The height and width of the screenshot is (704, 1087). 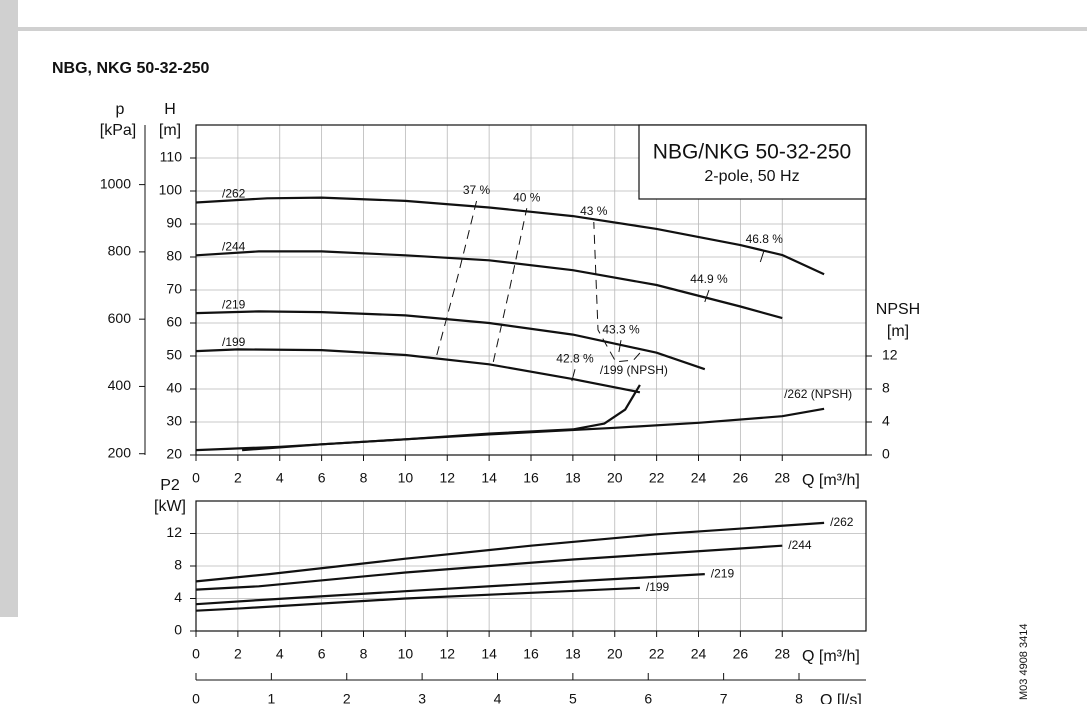 I want to click on p-tick-label: 200, so click(x=120, y=452).